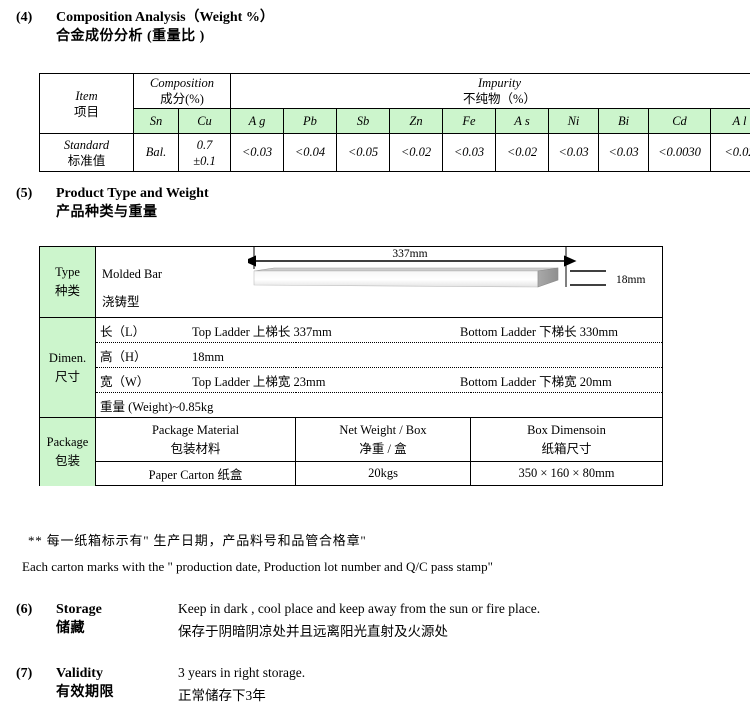 The image size is (750, 707). What do you see at coordinates (548, 277) in the screenshot?
I see `ingot-end-face` at bounding box center [548, 277].